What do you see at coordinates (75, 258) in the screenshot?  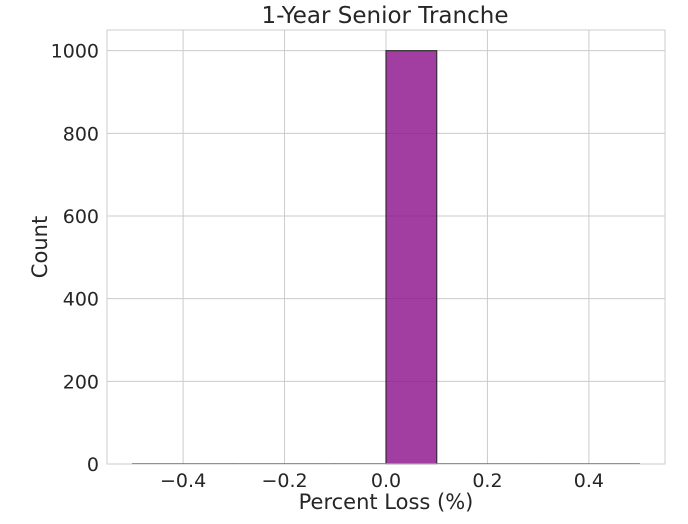 I see `y-axis-ticks: 0 200 400 600 800 1000` at bounding box center [75, 258].